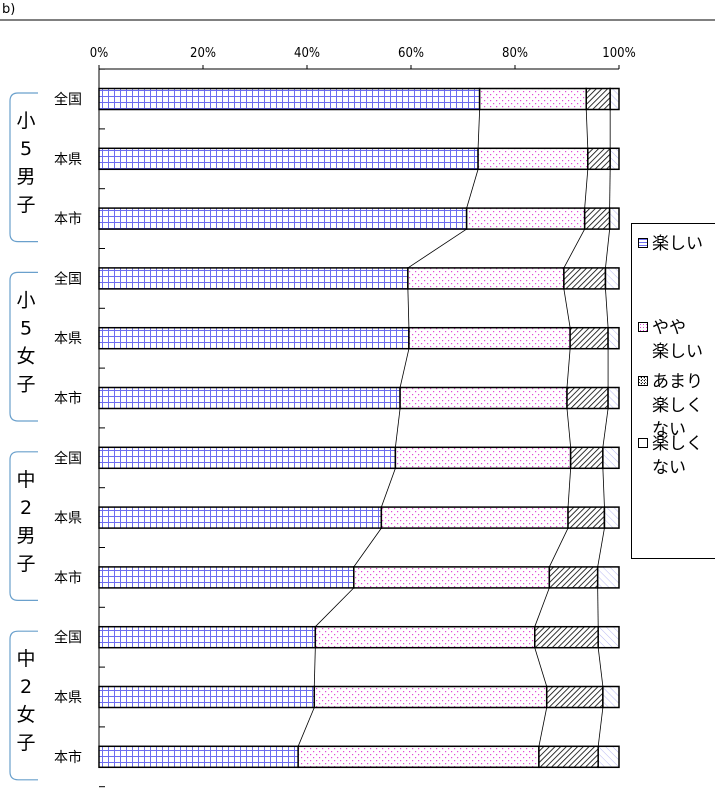  What do you see at coordinates (411, 53) in the screenshot?
I see `x-tick-label: 60%` at bounding box center [411, 53].